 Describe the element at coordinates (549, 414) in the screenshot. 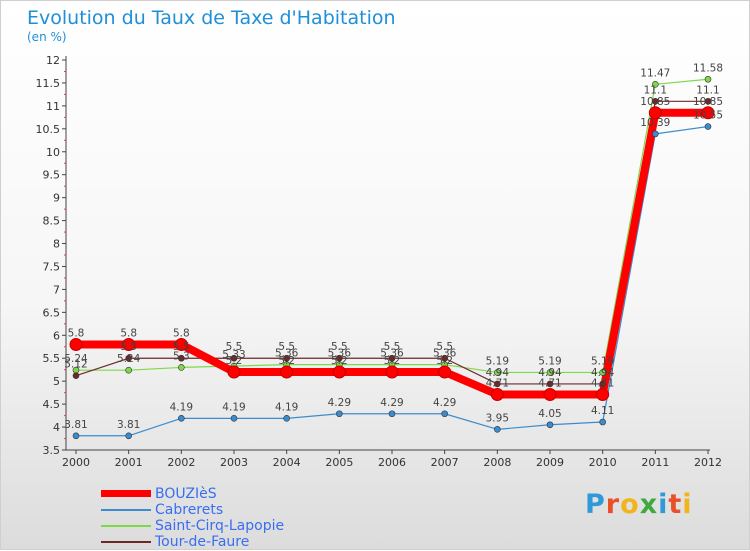

I see `data-label-cabrerets-2009: 4.05` at that location.